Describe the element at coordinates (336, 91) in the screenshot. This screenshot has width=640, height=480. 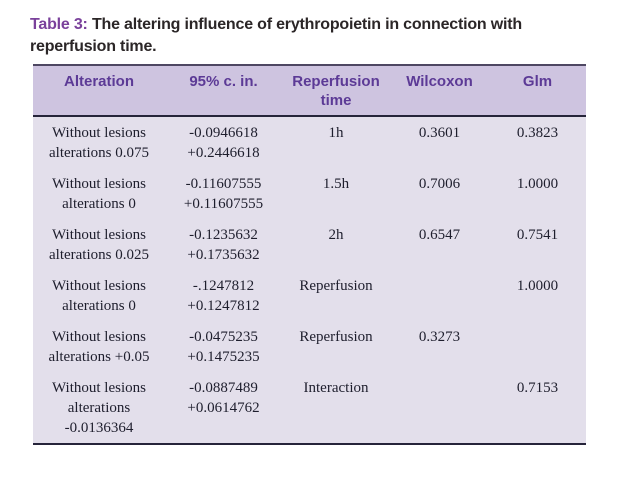
I see `column-header-reperfusion-time: Reperfusion time` at that location.